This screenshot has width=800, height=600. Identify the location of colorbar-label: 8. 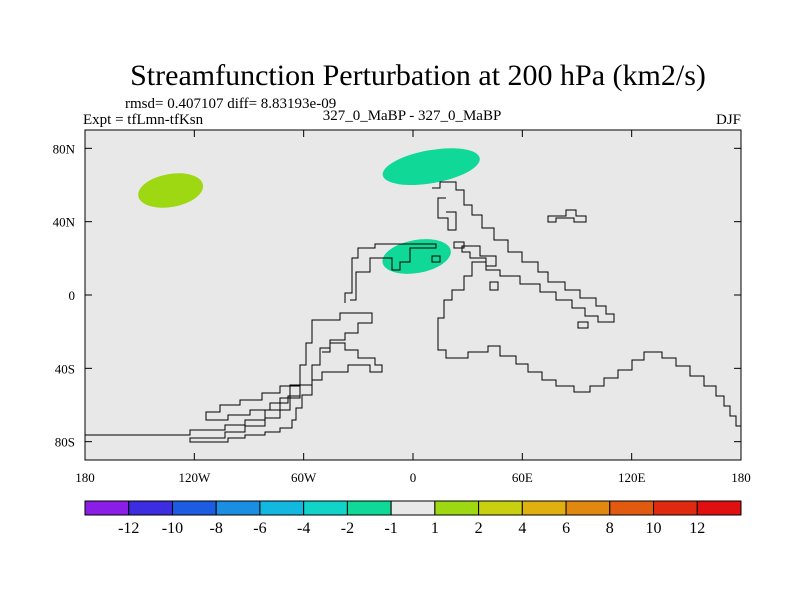
(610, 528).